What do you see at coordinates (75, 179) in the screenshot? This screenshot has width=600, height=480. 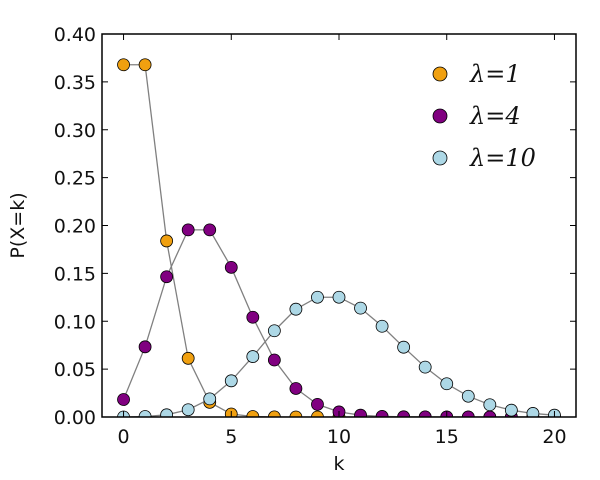 I see `y-tick-label: 0.25` at bounding box center [75, 179].